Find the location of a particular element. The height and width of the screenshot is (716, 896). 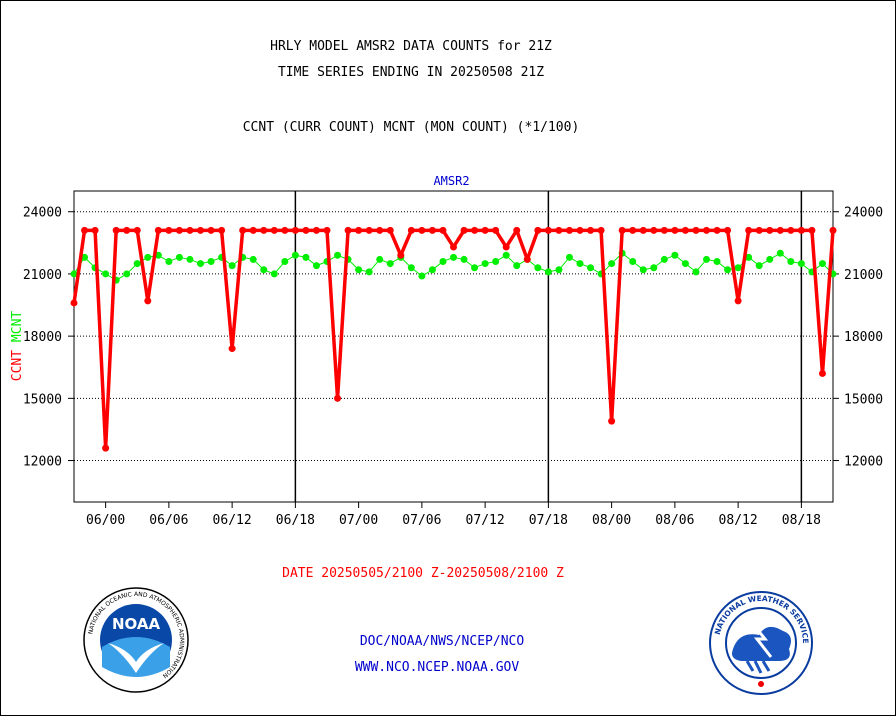

x-tick-label: 06/06 is located at coordinates (168, 520).